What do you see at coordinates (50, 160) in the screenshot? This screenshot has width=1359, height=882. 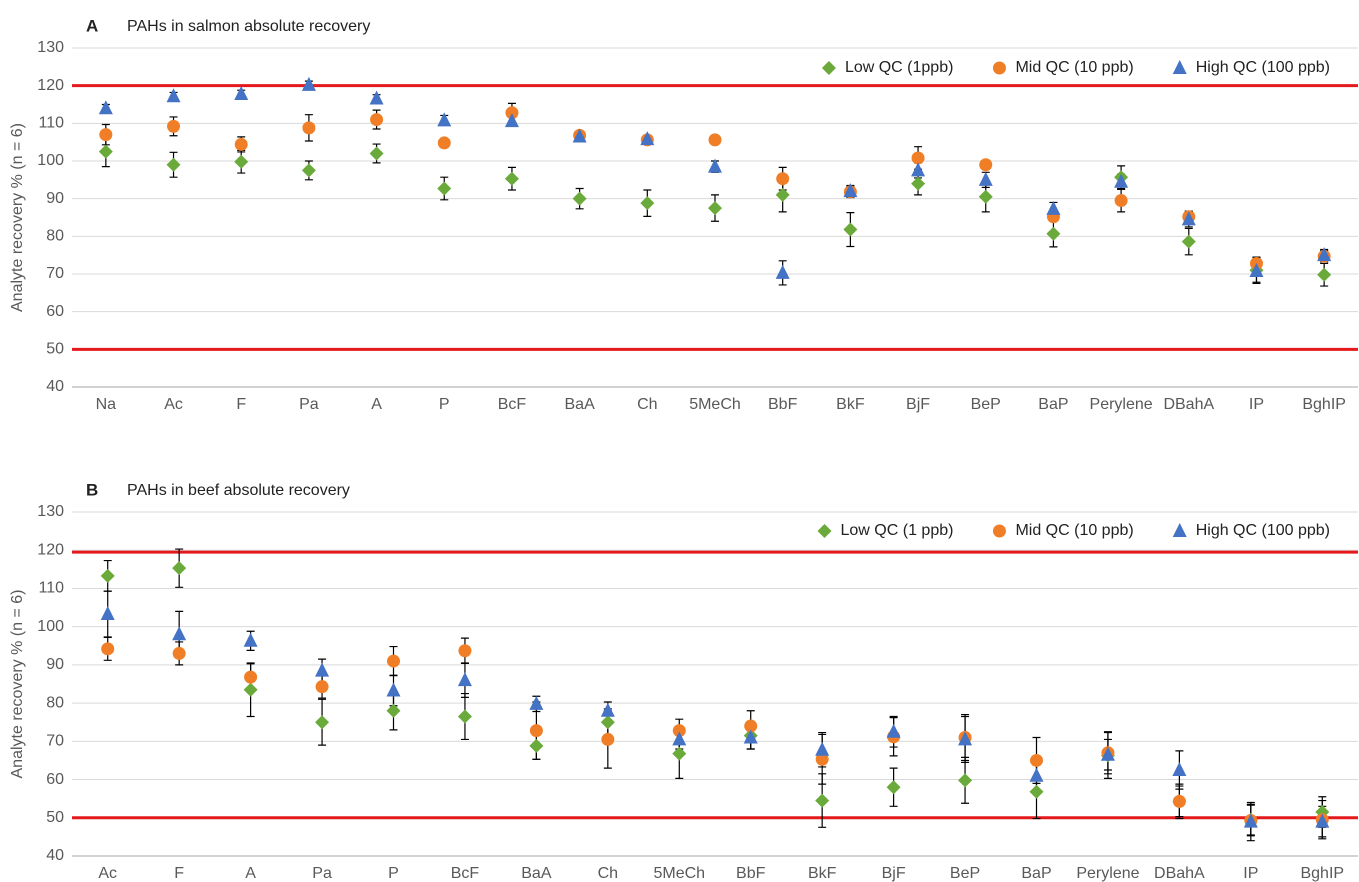 I see `y-tick-label: 100` at bounding box center [50, 160].